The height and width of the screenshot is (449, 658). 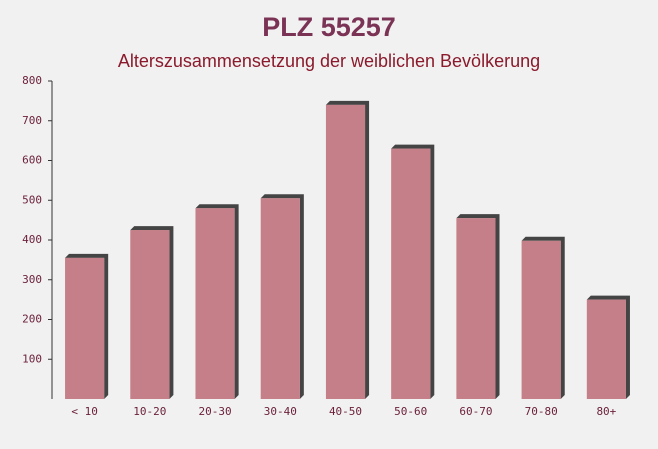 What do you see at coordinates (541, 411) in the screenshot?
I see `x-tick-label: 70-80` at bounding box center [541, 411].